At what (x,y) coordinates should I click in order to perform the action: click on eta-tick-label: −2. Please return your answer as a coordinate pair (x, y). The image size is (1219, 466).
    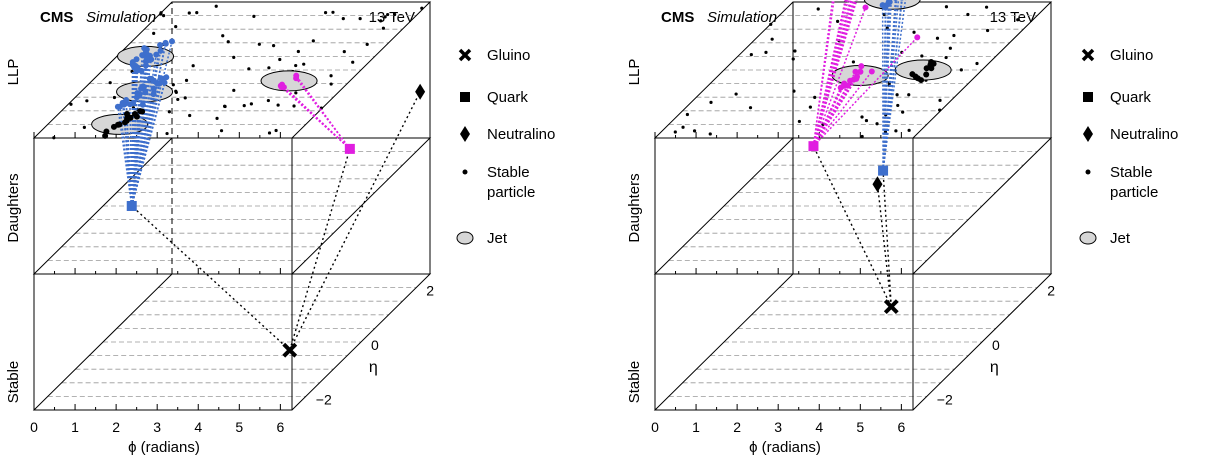
    Looking at the image, I should click on (945, 399).